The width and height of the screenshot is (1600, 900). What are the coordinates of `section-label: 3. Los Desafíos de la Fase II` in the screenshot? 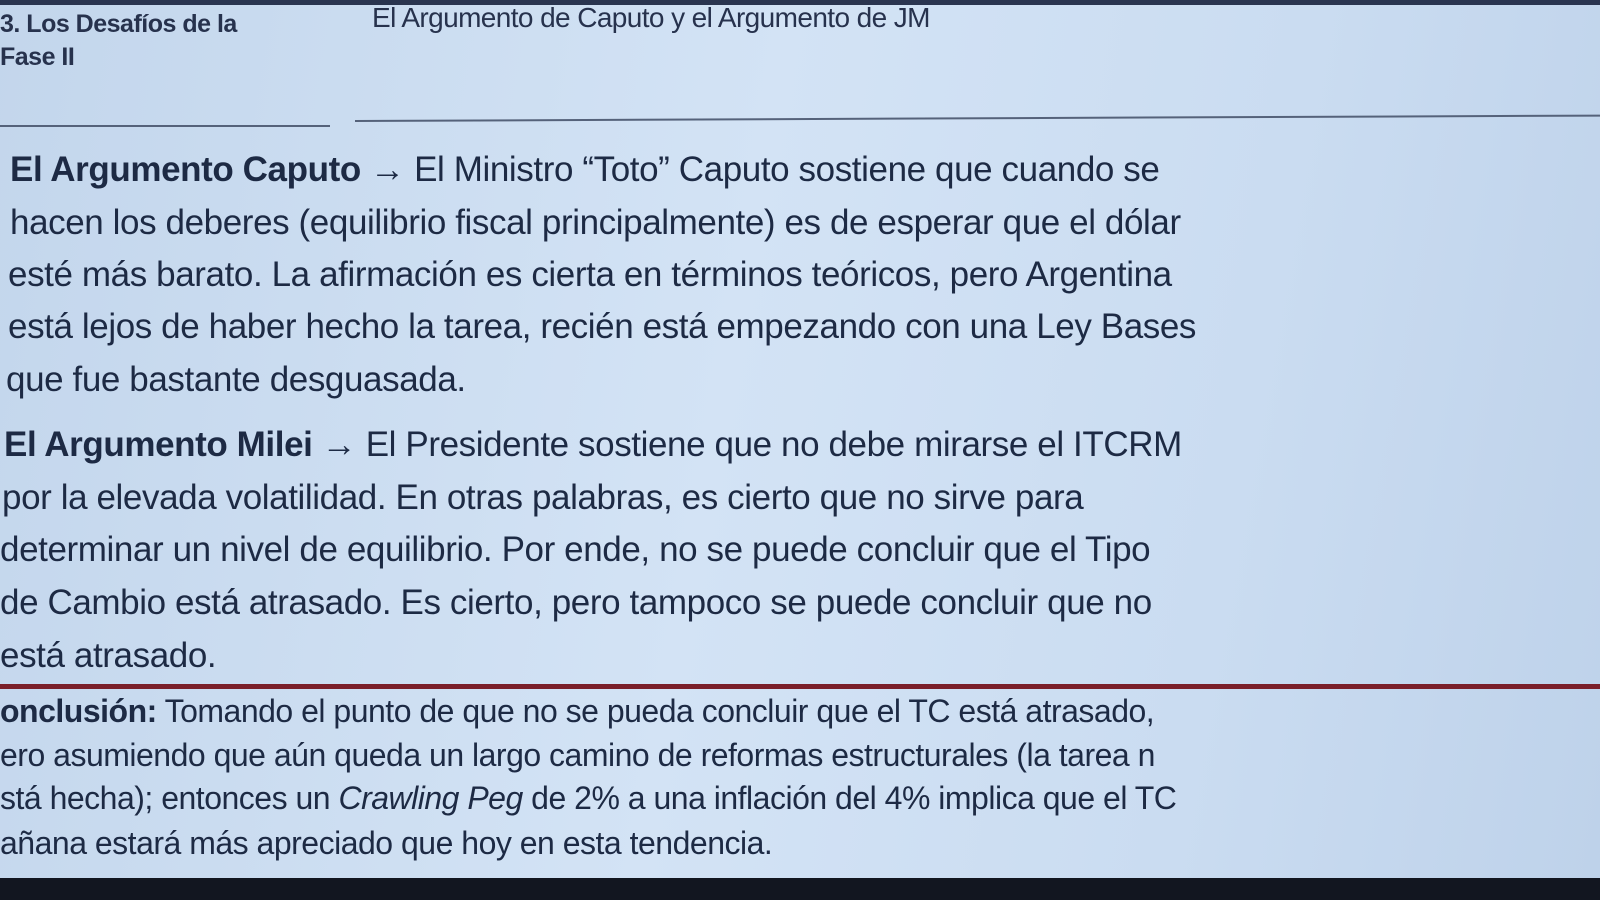 It's located at (118, 41).